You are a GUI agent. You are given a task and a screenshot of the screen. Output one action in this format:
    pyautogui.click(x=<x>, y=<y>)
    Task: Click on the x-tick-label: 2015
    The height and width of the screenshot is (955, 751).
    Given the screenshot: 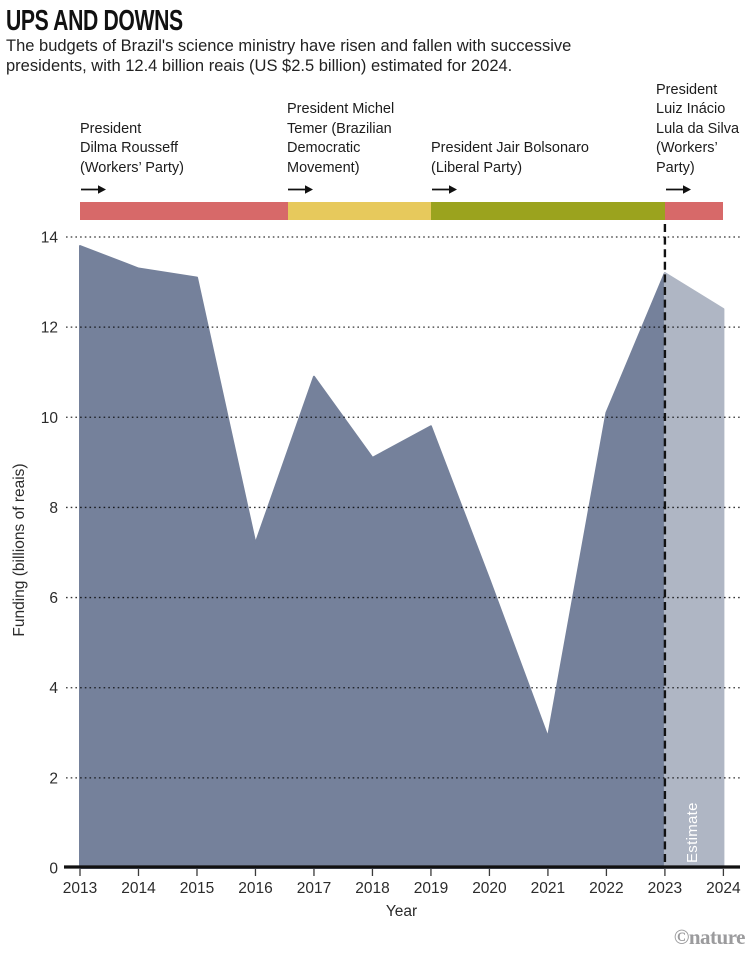 What is the action you would take?
    pyautogui.click(x=197, y=888)
    